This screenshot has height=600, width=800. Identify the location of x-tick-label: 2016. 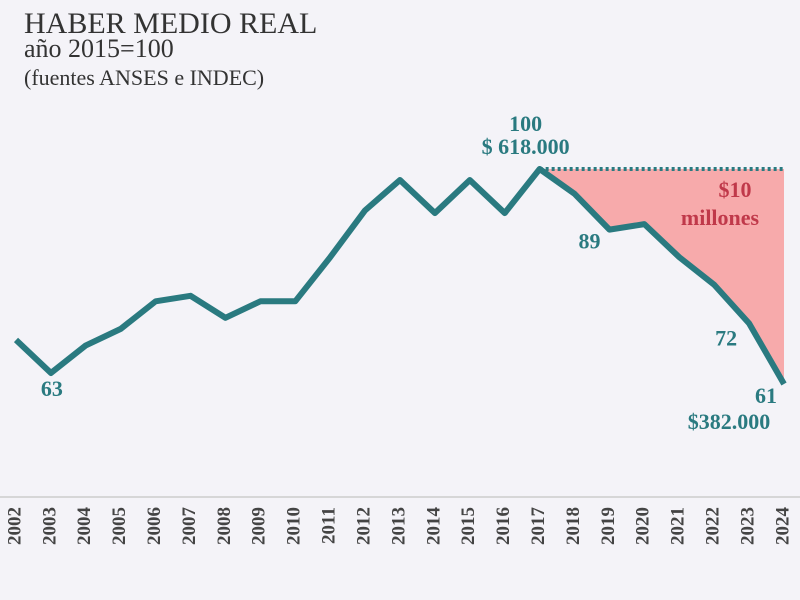
(503, 526).